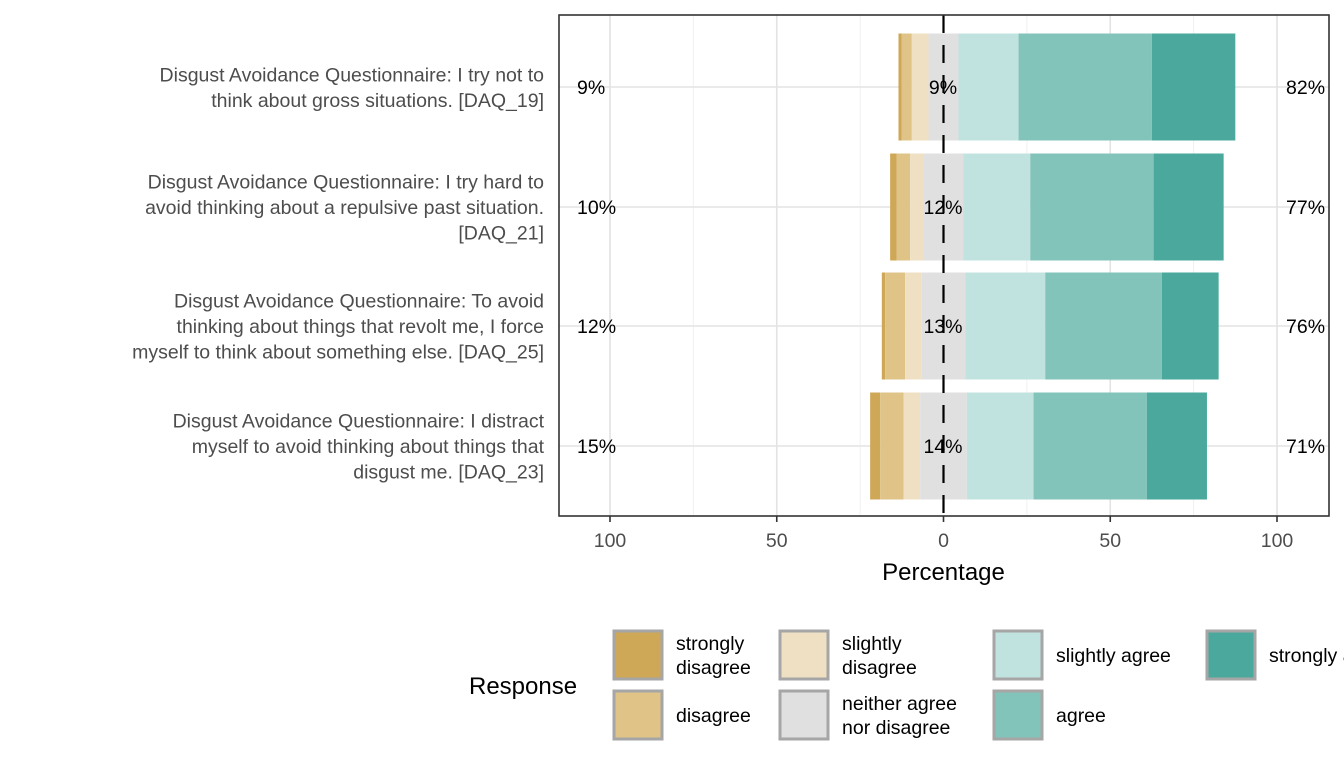 Image resolution: width=1344 pixels, height=773 pixels. What do you see at coordinates (1049, 715) in the screenshot?
I see `legend-item-agree: agree` at bounding box center [1049, 715].